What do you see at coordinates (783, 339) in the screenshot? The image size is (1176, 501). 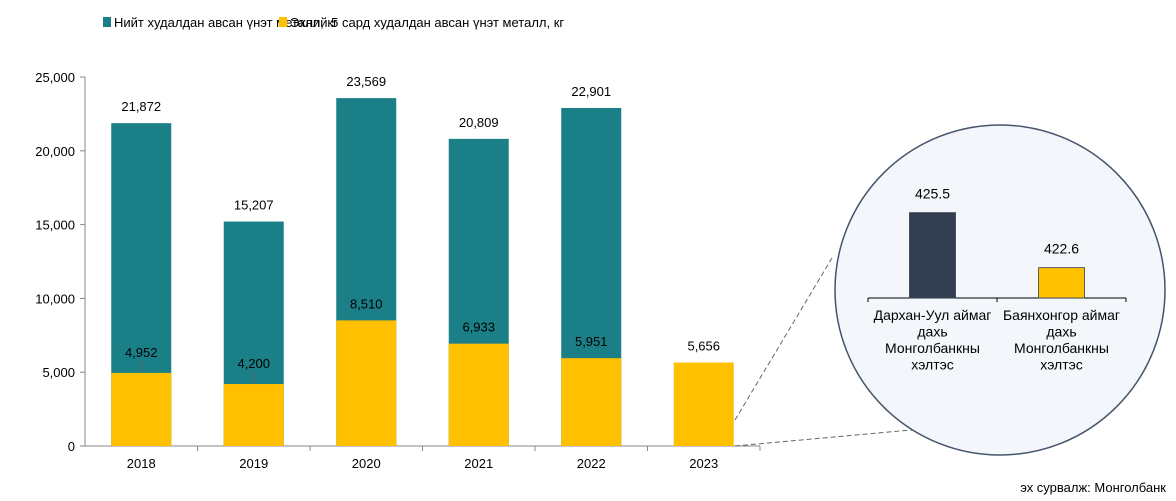 I see `zoom-connector-line` at bounding box center [783, 339].